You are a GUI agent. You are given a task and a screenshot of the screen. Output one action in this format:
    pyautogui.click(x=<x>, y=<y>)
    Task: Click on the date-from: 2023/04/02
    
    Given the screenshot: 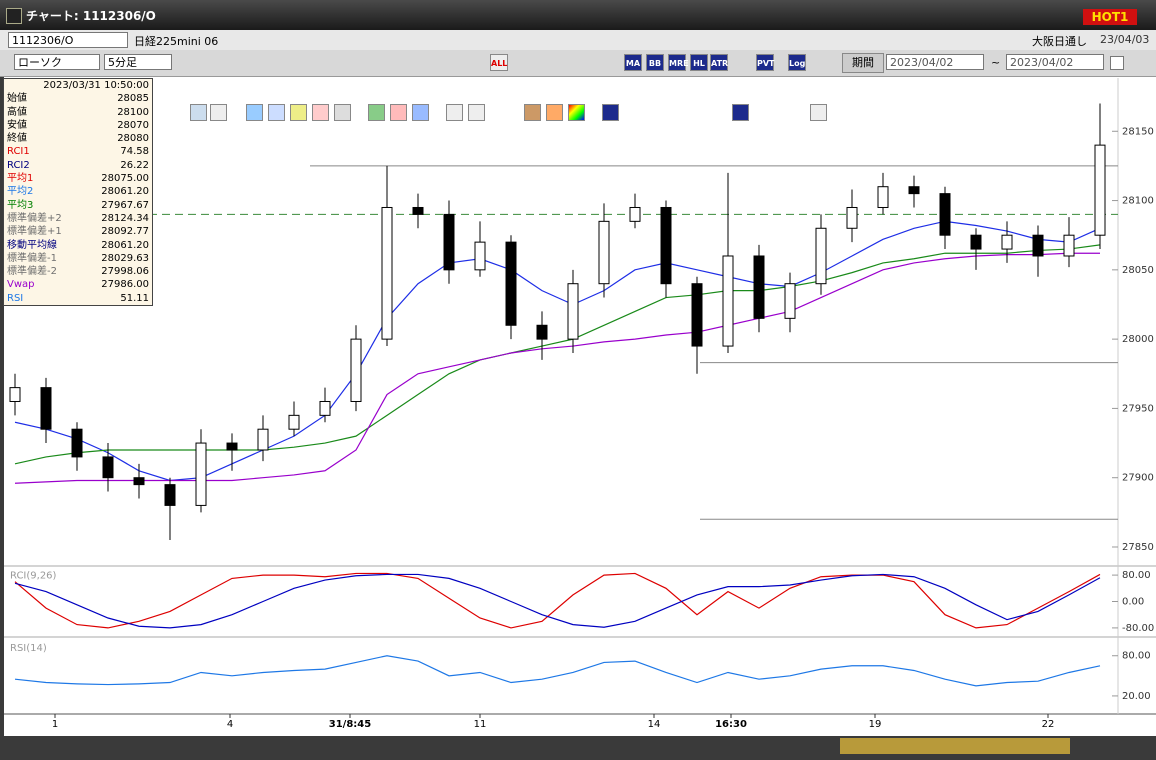 What is the action you would take?
    pyautogui.click(x=935, y=62)
    